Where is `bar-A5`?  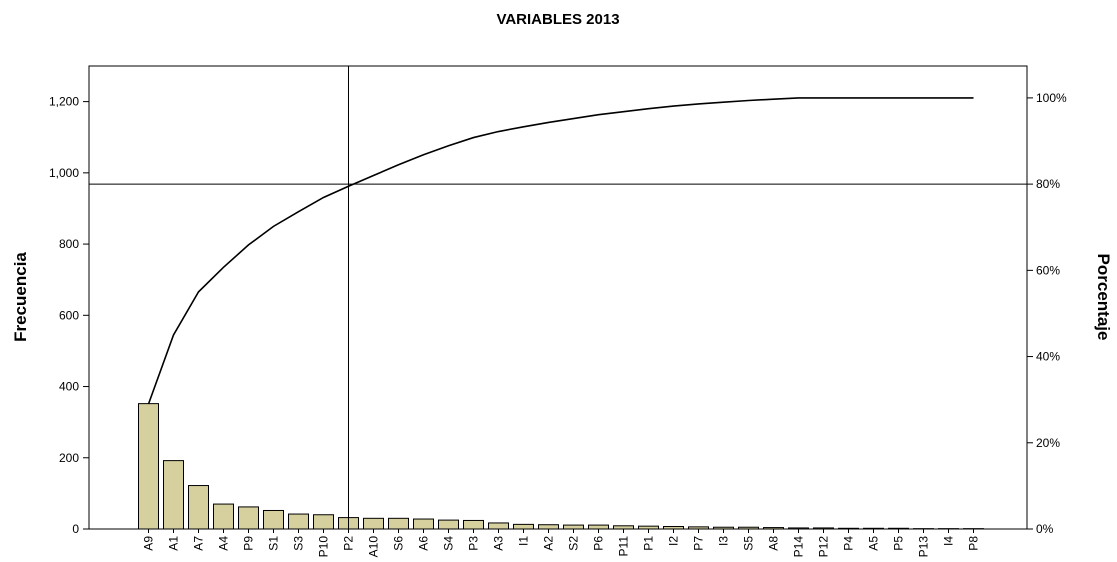 bar-A5 is located at coordinates (873, 528).